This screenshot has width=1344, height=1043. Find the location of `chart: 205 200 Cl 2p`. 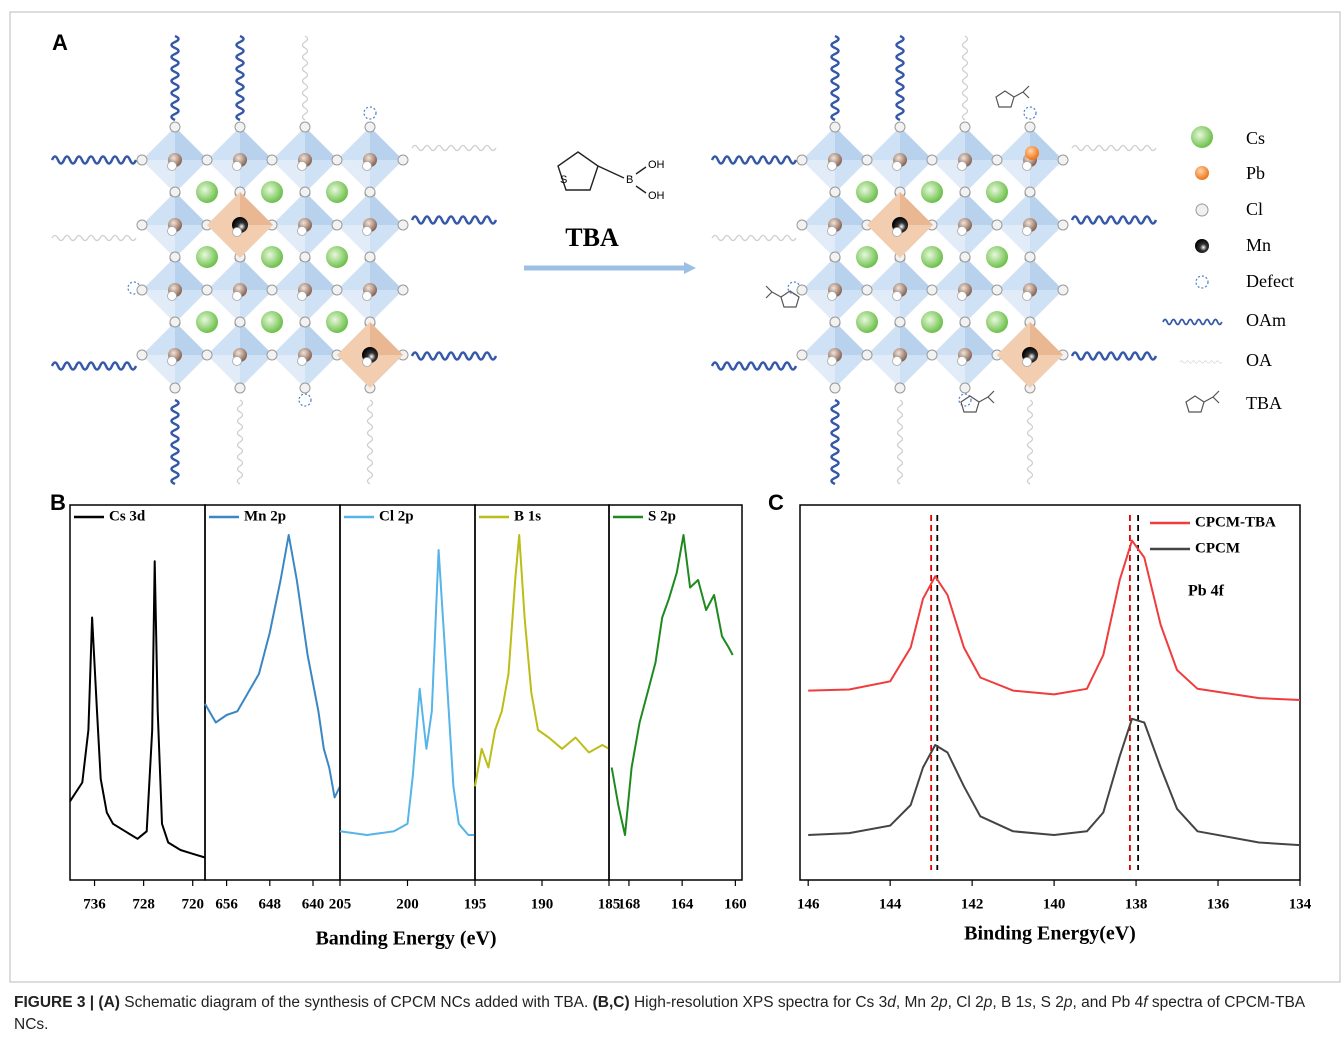

chart: 205 200 Cl 2p is located at coordinates (402, 708).